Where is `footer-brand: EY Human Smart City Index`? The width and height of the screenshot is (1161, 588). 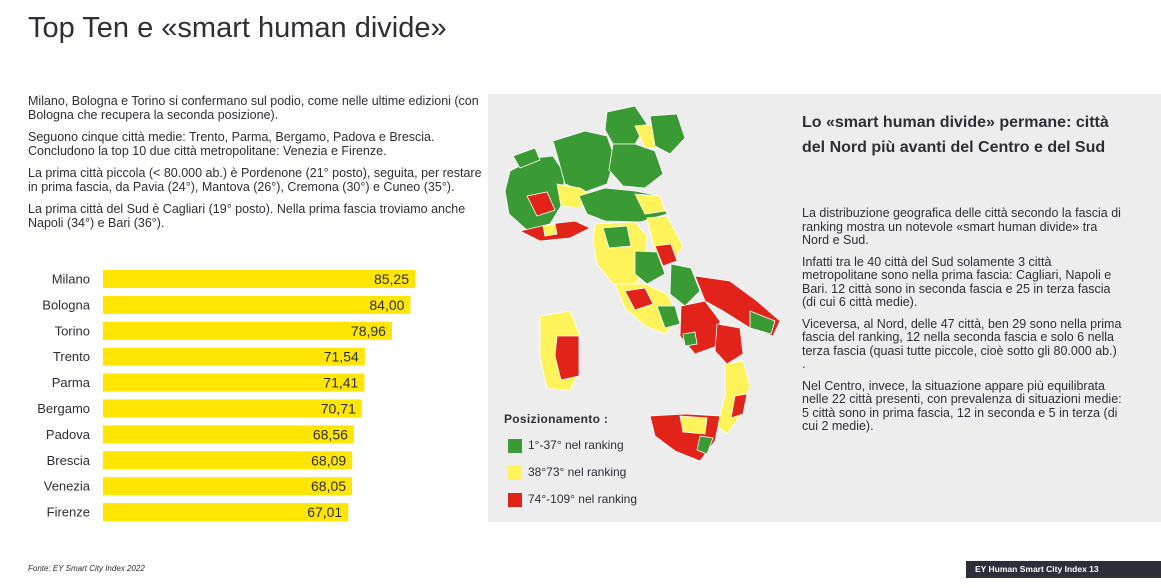 footer-brand: EY Human Smart City Index is located at coordinates (1031, 569).